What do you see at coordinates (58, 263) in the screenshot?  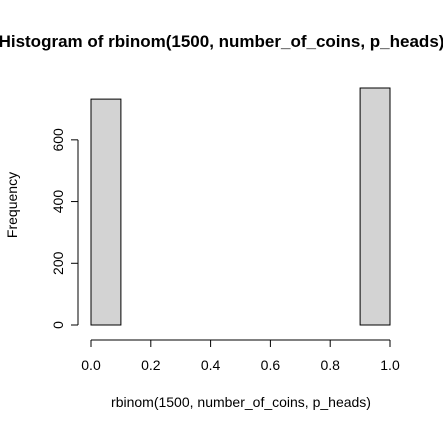 I see `y-tick-label-1: 200` at bounding box center [58, 263].